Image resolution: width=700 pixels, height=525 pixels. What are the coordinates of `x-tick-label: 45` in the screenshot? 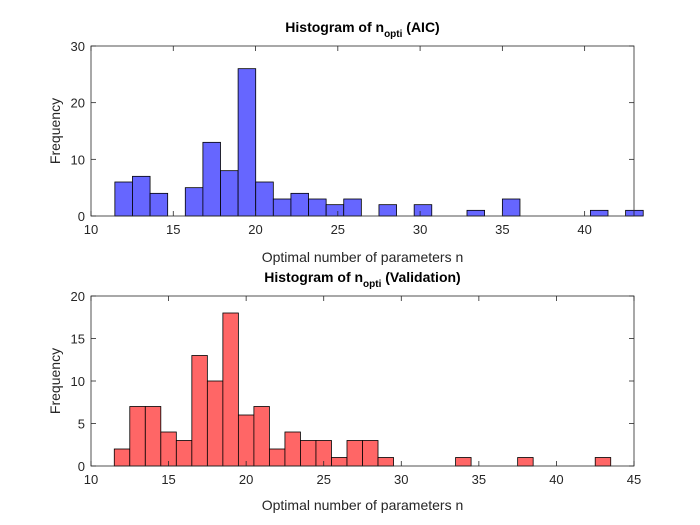 It's located at (634, 479).